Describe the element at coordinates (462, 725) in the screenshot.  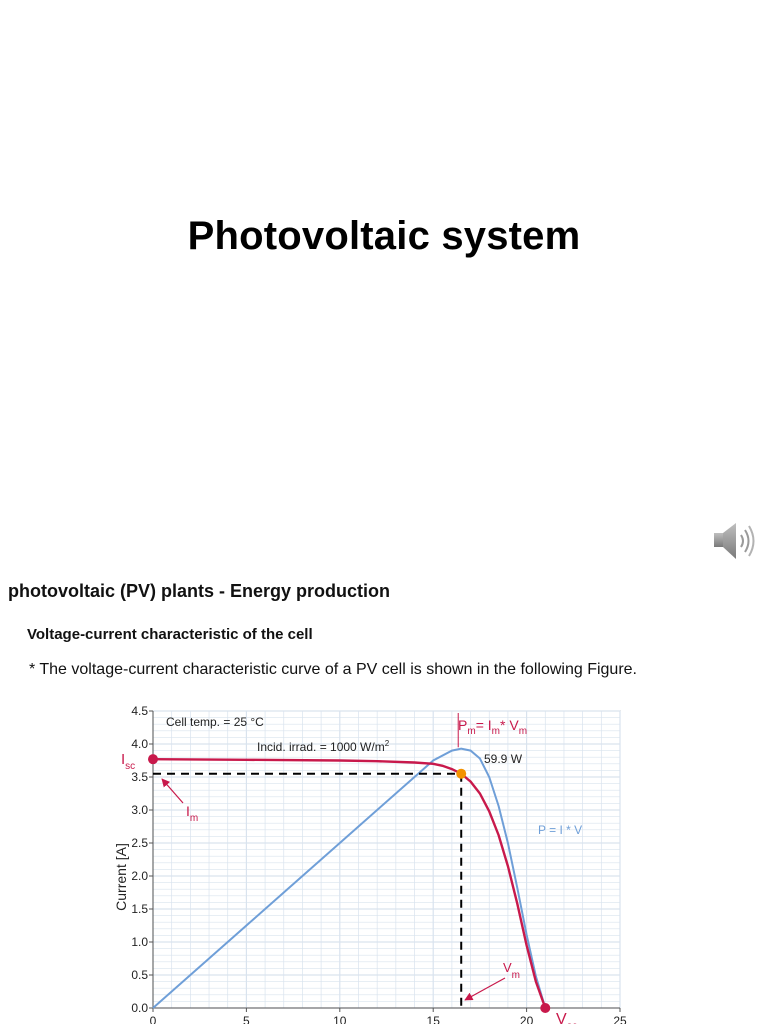
I see `pm-label: P` at that location.